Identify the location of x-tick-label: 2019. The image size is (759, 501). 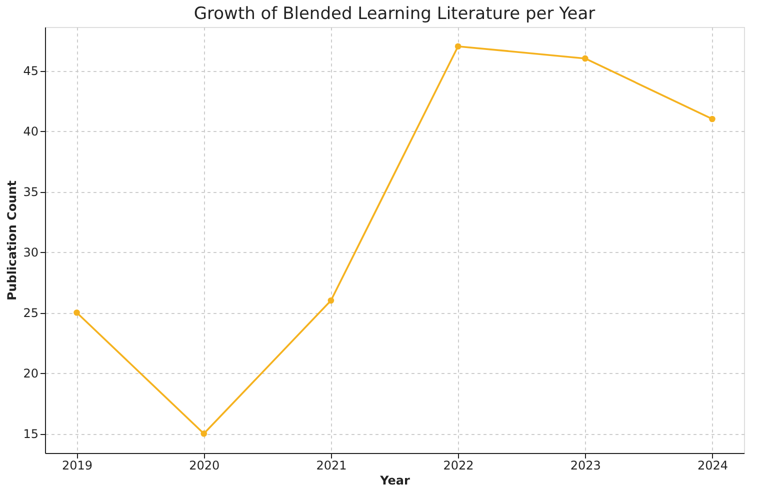
(77, 465).